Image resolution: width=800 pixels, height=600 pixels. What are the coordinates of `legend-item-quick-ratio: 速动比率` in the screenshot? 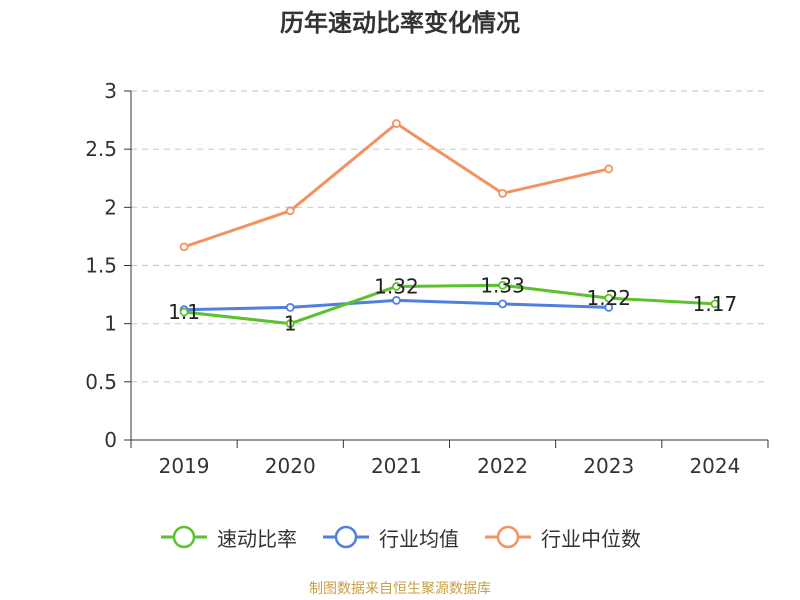 It's located at (228, 537).